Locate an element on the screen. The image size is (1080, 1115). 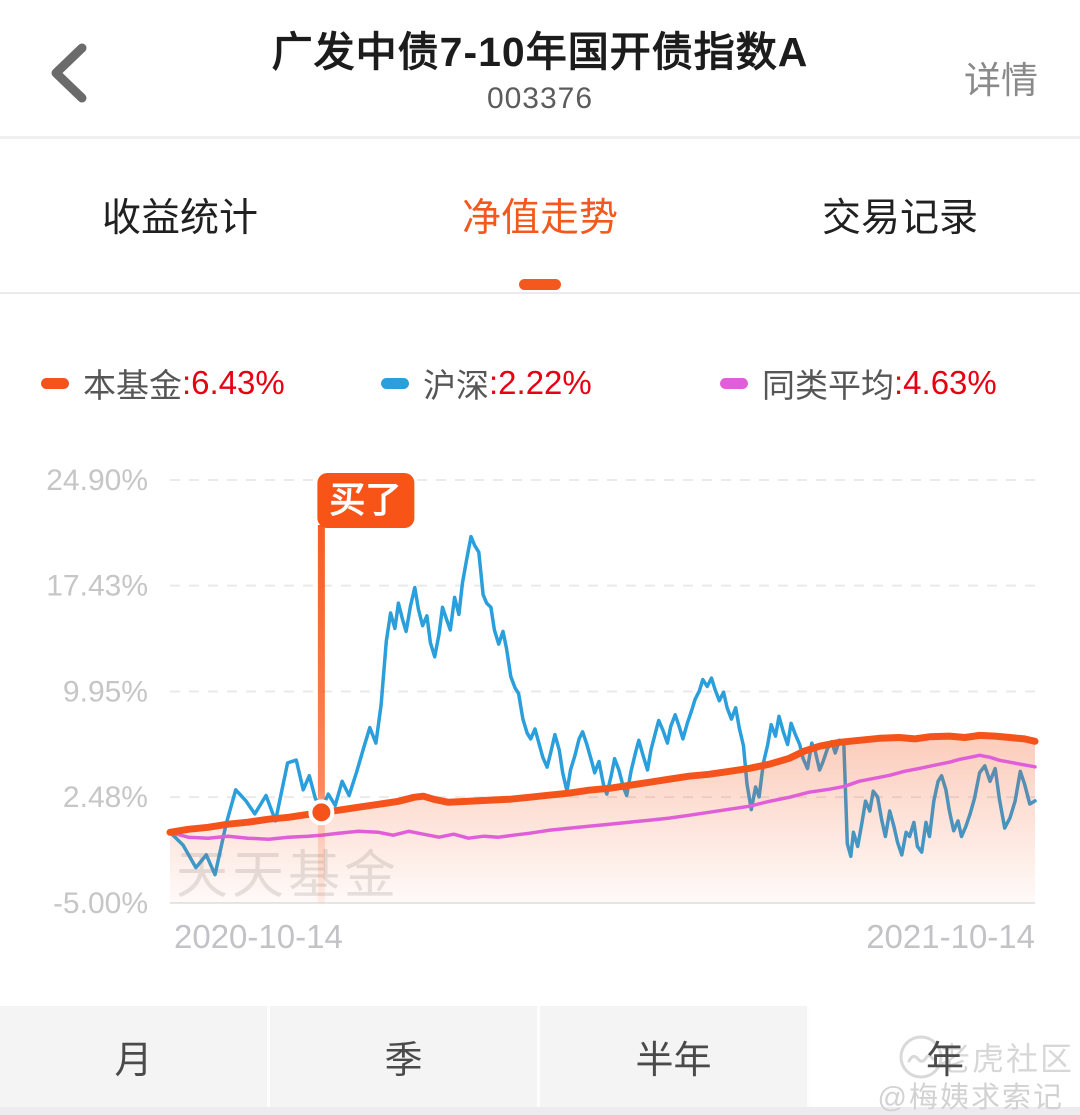
header: 广发中债7-10年国开债指数A 003376 详情 is located at coordinates (540, 68).